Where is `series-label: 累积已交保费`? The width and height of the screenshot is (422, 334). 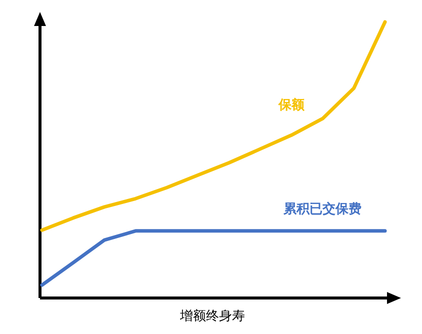
series-label: 累积已交保费 is located at coordinates (322, 208).